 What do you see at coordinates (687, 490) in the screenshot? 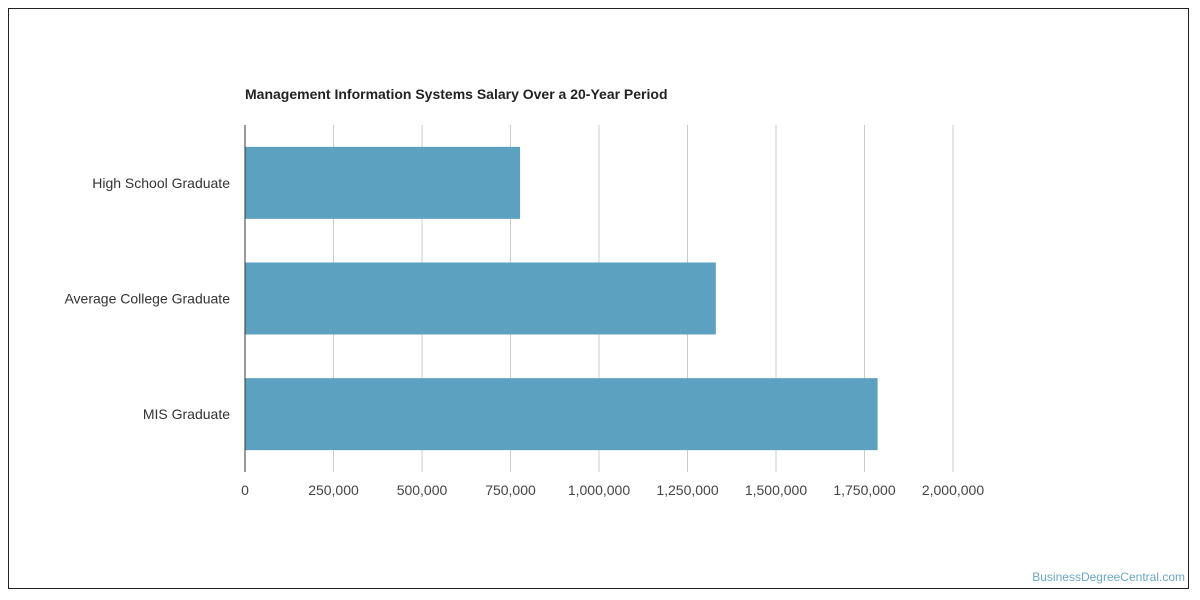
I see `x-tick-label: 1,250,000` at bounding box center [687, 490].